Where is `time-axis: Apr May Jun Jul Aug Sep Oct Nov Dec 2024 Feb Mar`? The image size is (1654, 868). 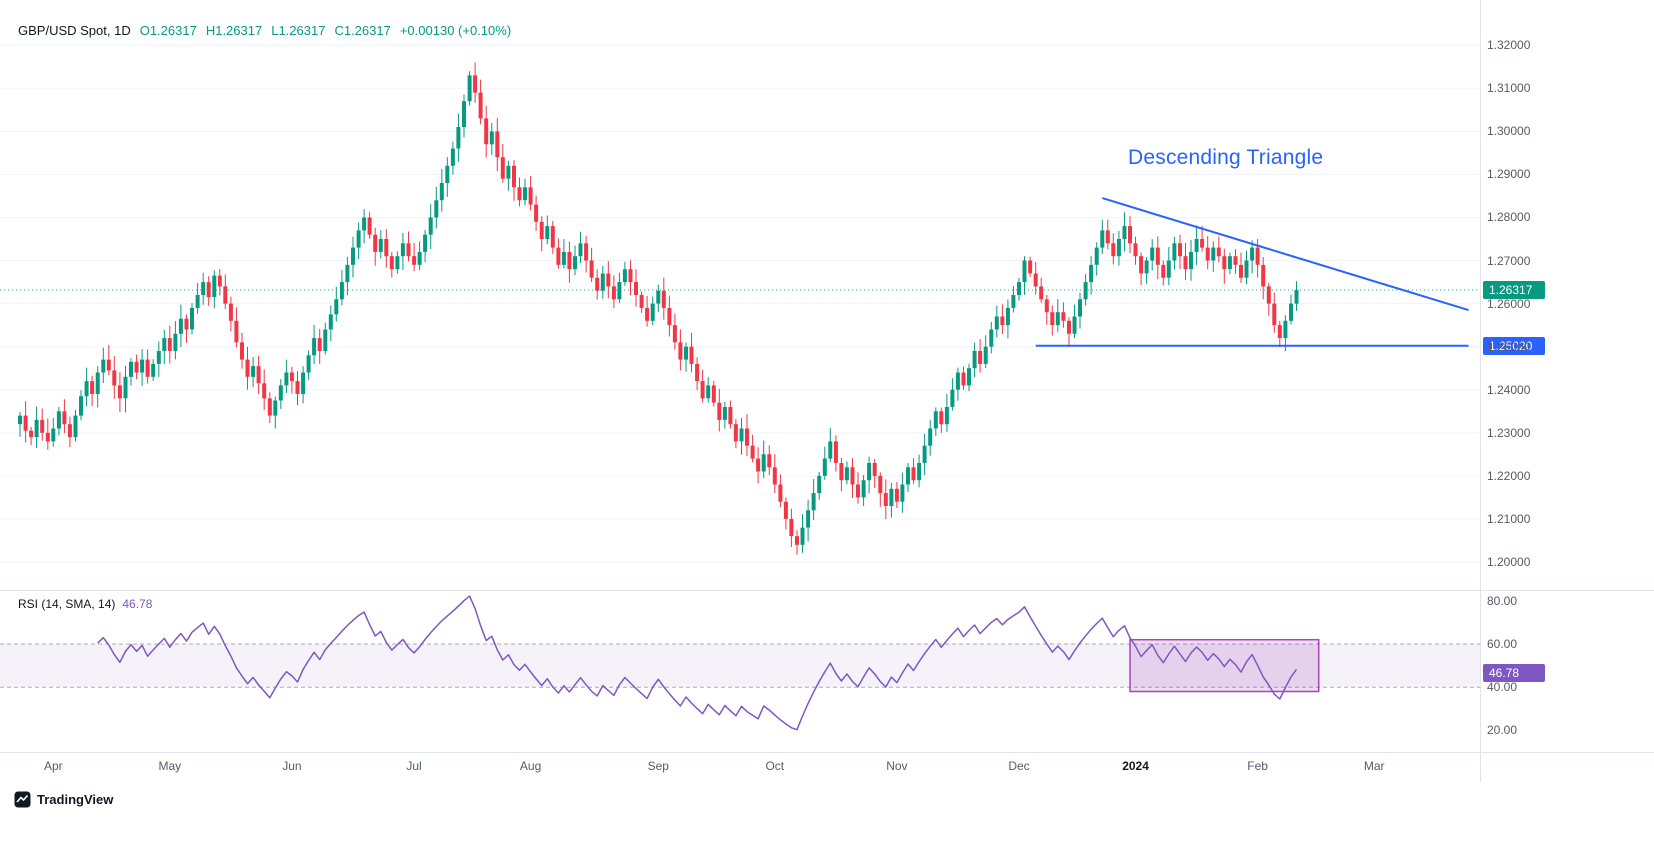 time-axis: Apr May Jun Jul Aug Sep Oct Nov Dec 2024 Feb Mar is located at coordinates (740, 767).